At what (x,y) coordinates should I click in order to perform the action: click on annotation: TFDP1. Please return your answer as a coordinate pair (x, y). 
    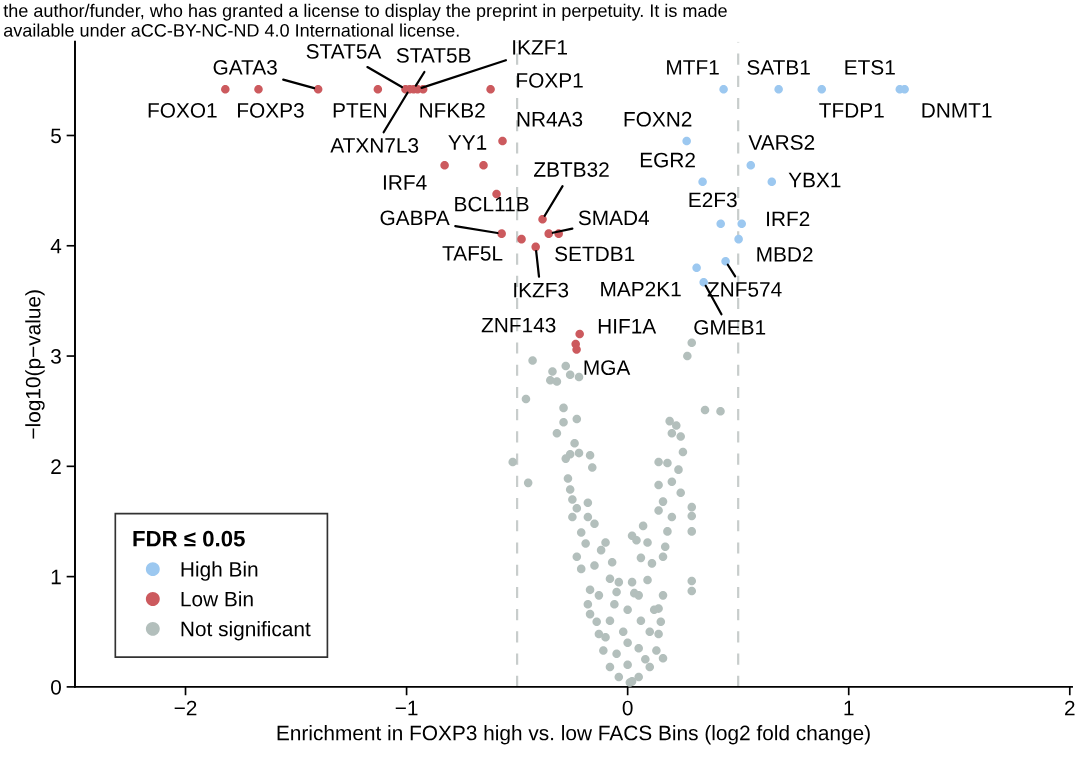
    Looking at the image, I should click on (851, 110).